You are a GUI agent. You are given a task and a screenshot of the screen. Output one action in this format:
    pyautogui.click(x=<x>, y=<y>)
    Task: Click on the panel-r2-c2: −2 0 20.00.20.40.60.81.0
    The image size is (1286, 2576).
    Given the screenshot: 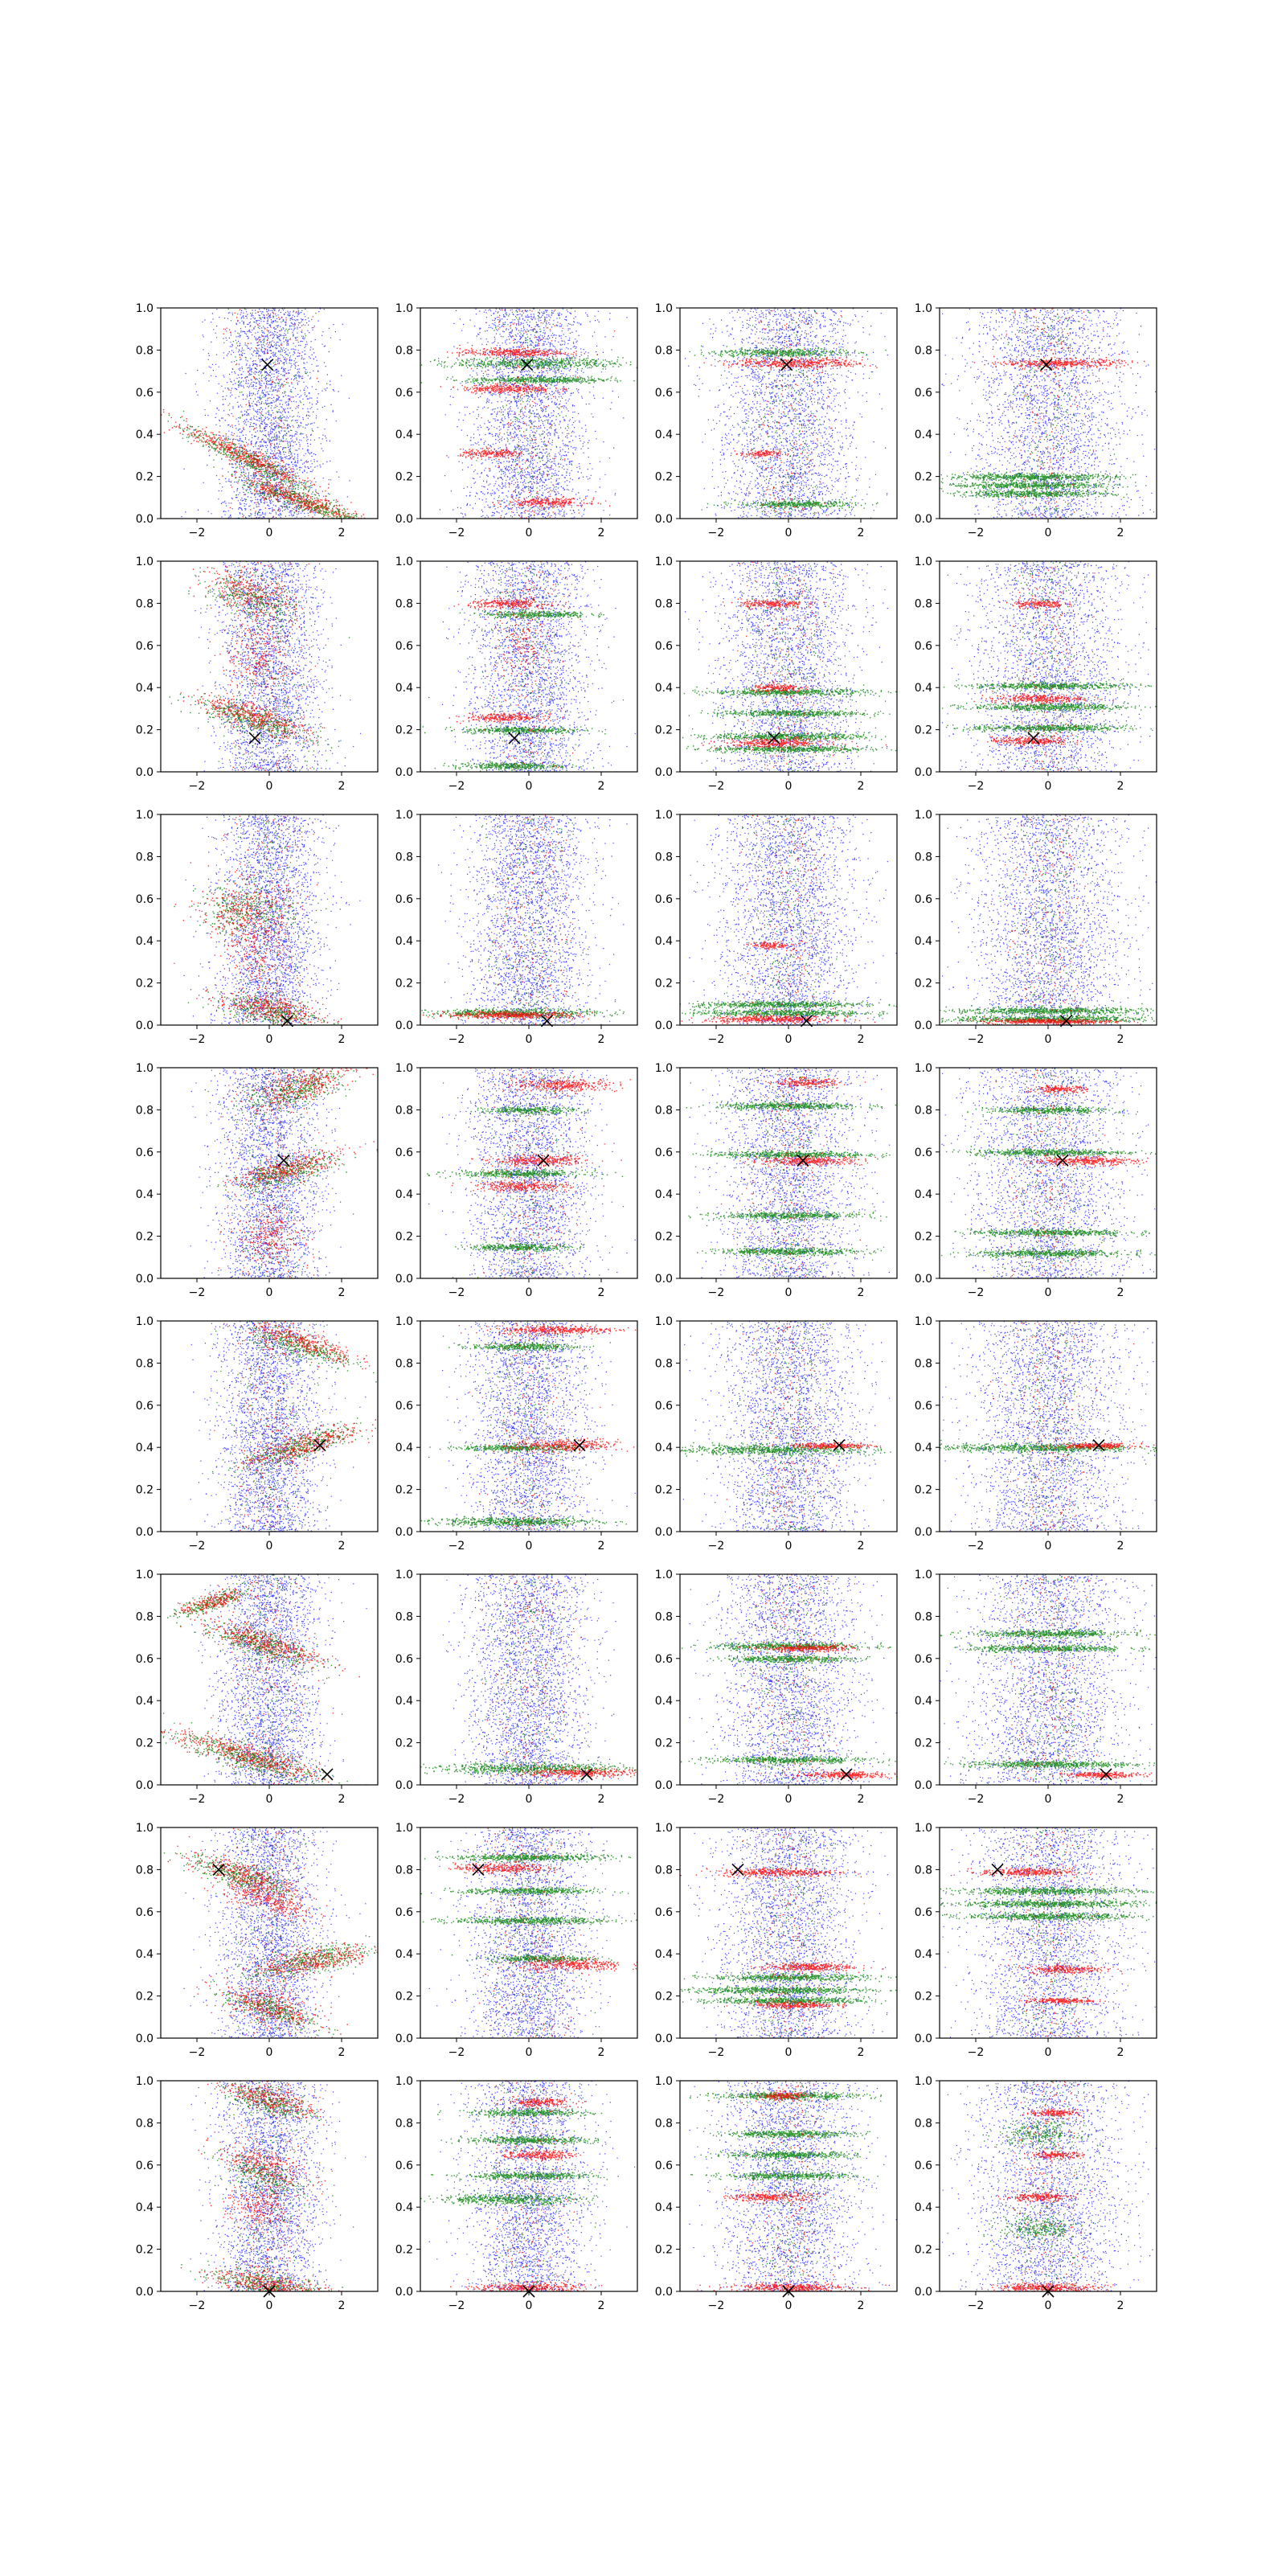 What is the action you would take?
    pyautogui.click(x=522, y=675)
    